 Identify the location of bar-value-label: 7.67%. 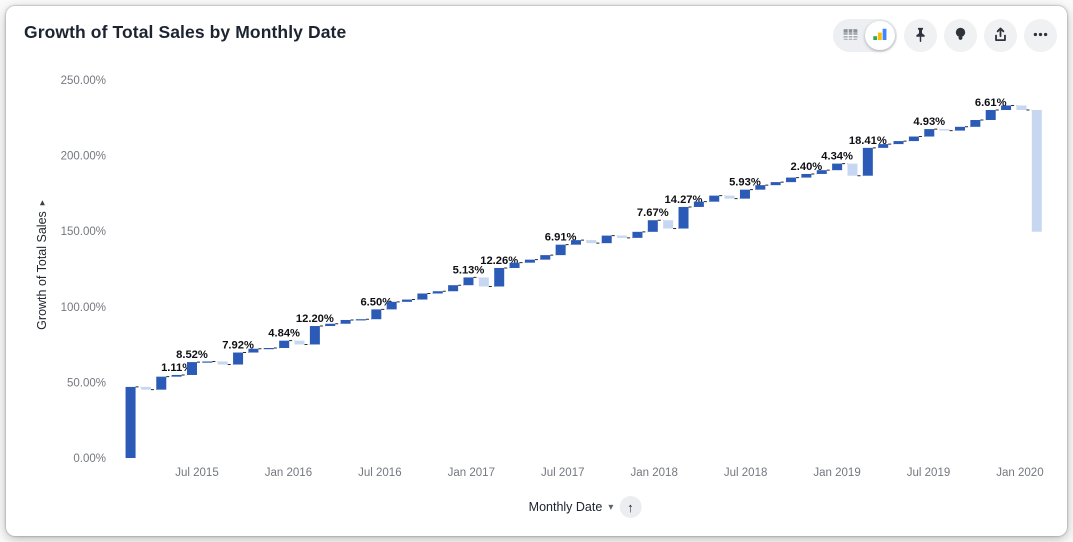
(653, 213).